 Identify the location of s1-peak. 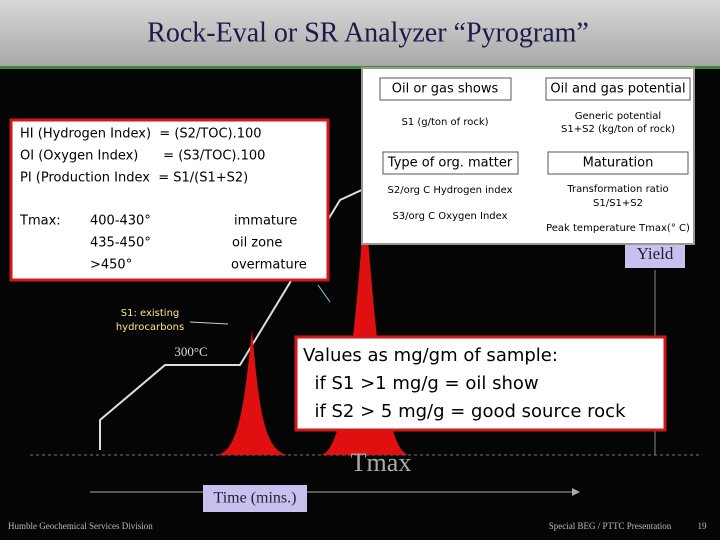
(252, 392).